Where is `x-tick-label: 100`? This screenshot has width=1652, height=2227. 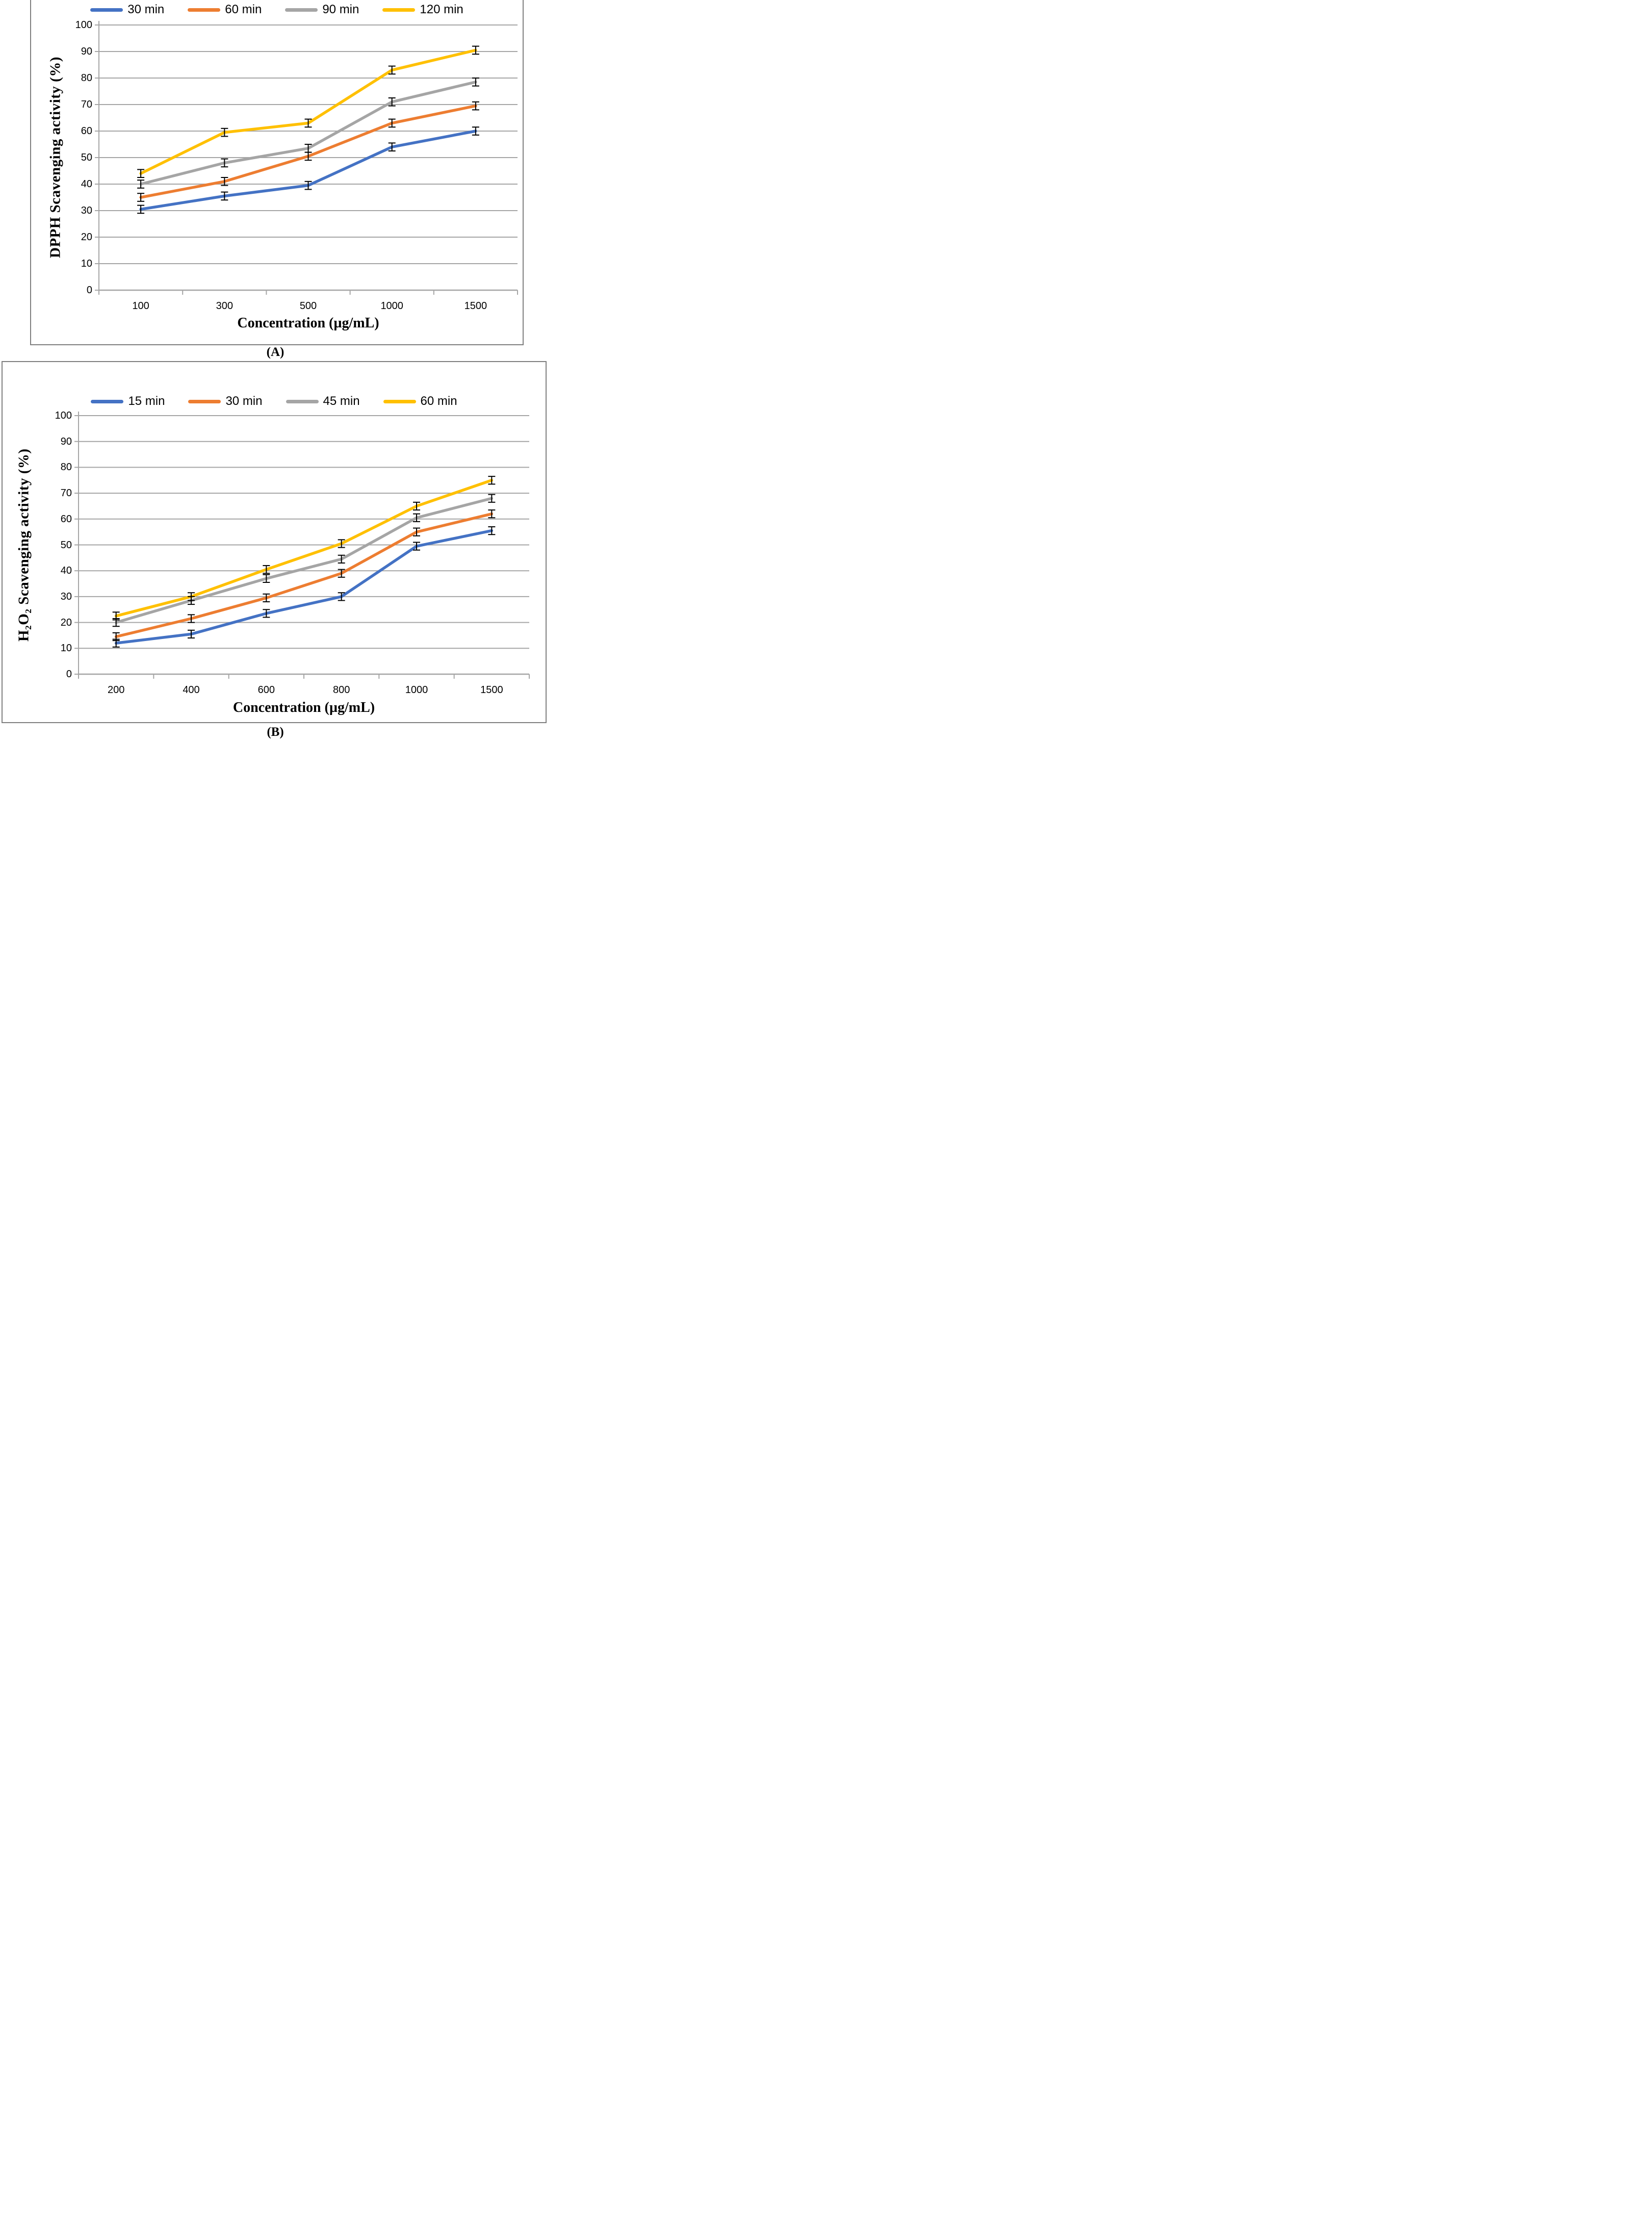
x-tick-label: 100 is located at coordinates (140, 306).